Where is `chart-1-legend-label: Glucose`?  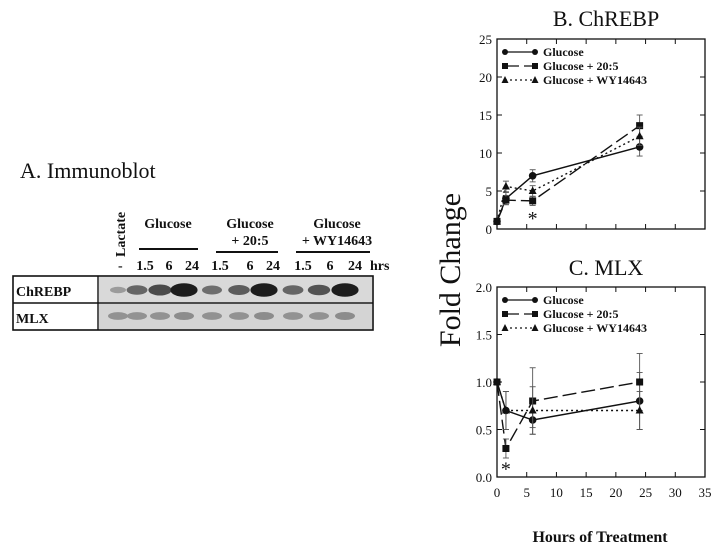 chart-1-legend-label: Glucose is located at coordinates (563, 52).